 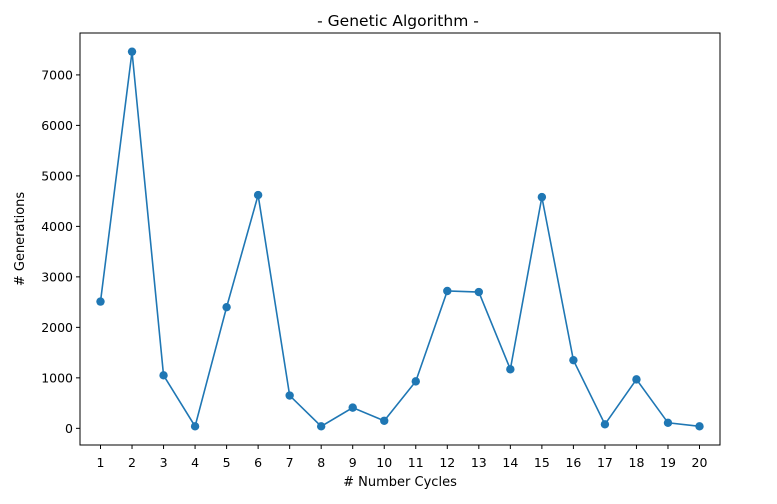 What do you see at coordinates (321, 462) in the screenshot?
I see `x-tick-label: 8` at bounding box center [321, 462].